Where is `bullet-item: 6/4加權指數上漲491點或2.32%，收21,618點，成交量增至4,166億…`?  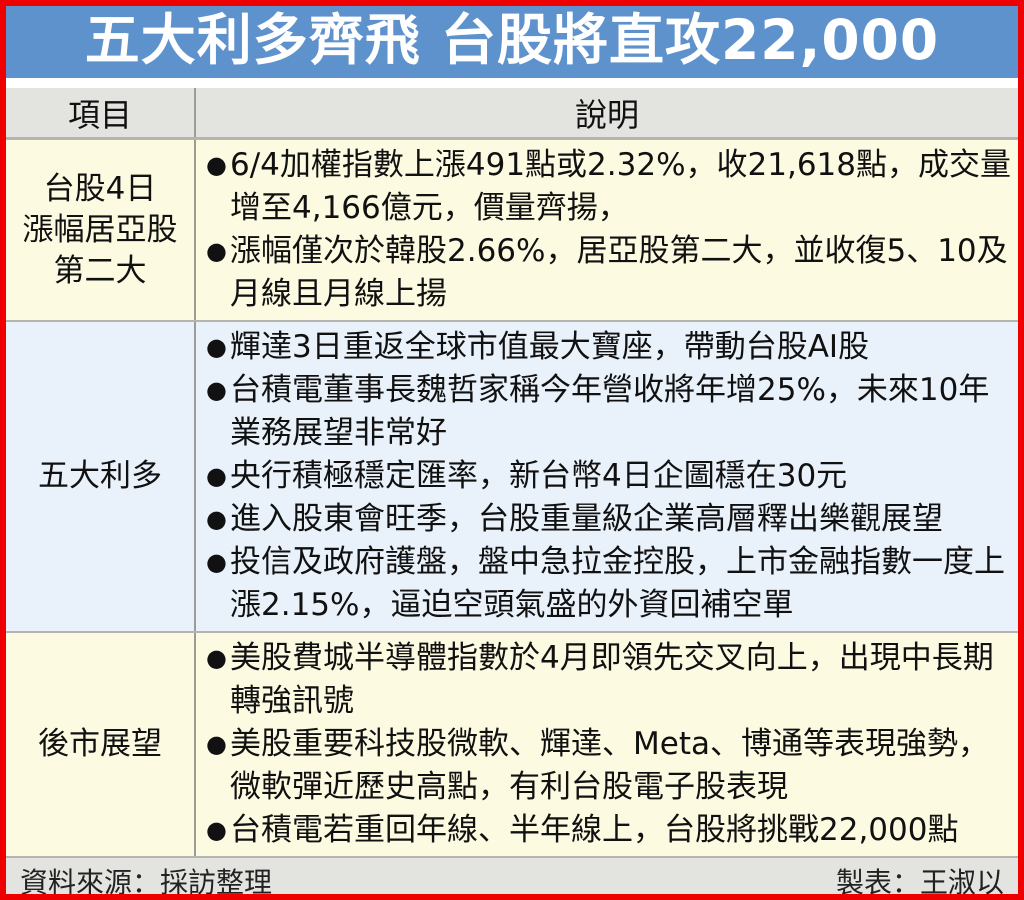
bullet-item: 6/4加權指數上漲491點或2.32%，收21,618點，成交量增至4,166億… is located at coordinates (609, 187).